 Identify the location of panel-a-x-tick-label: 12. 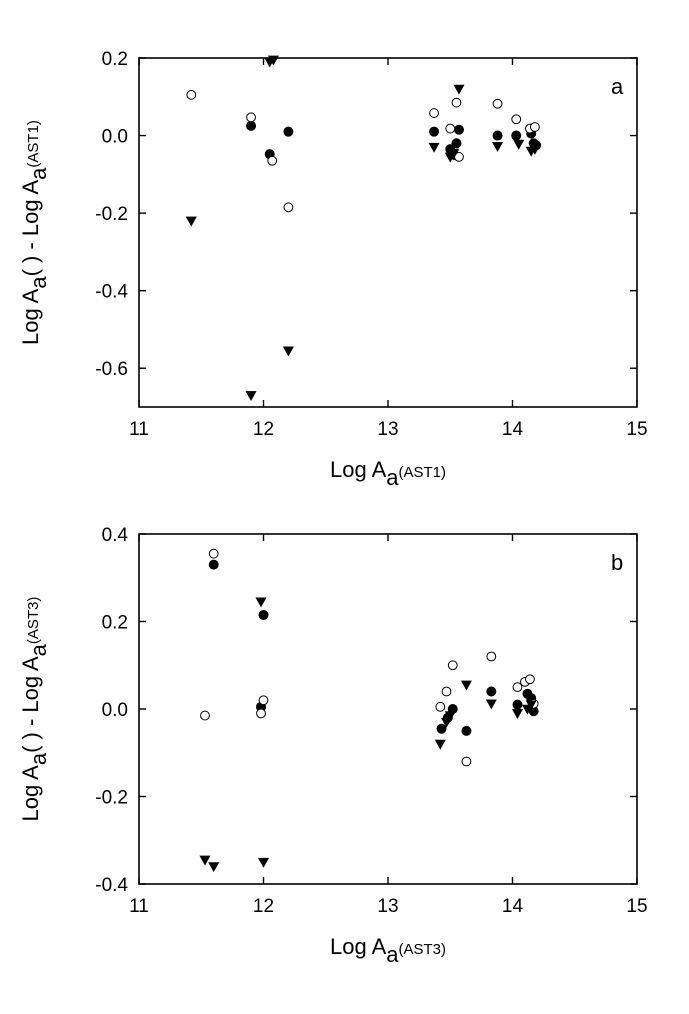
(263, 429).